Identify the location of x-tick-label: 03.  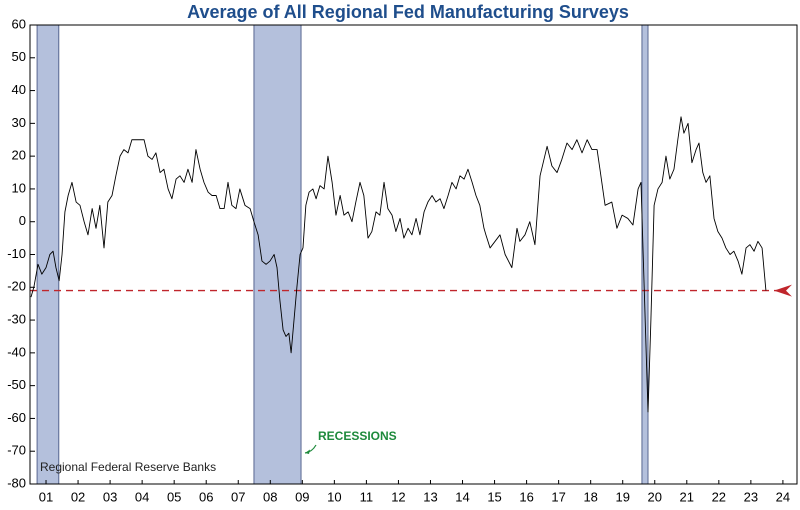
(110, 496).